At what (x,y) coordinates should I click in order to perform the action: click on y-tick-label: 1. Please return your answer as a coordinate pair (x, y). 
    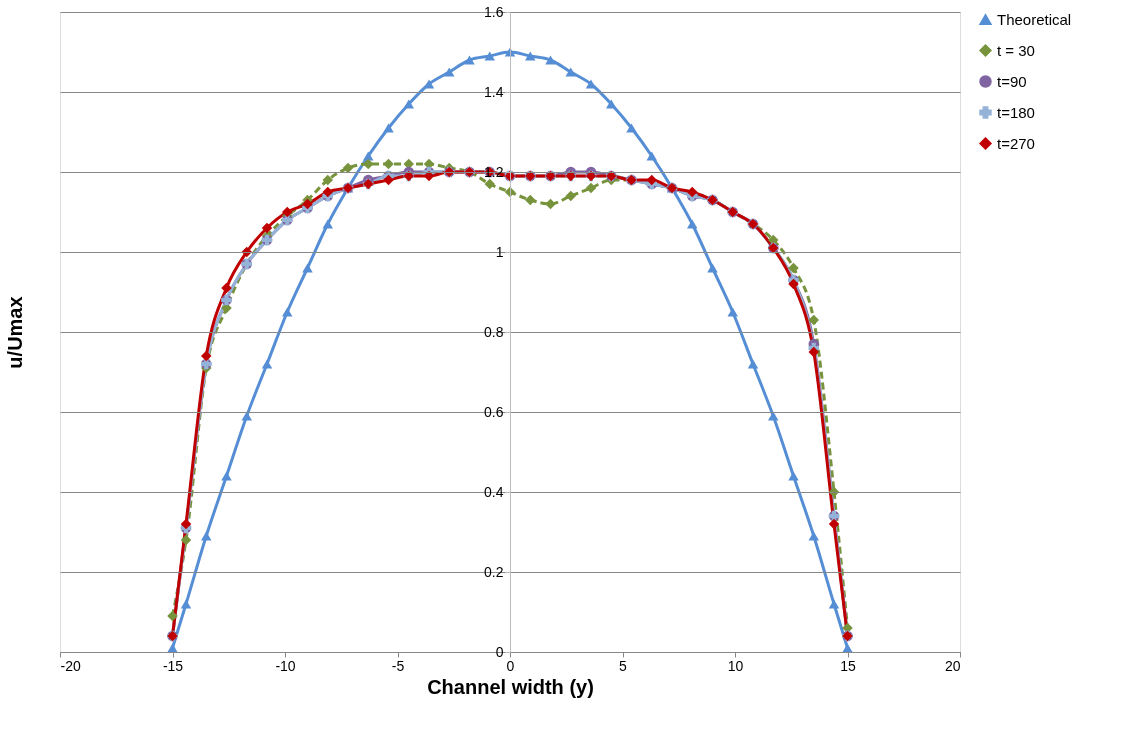
    Looking at the image, I should click on (499, 251).